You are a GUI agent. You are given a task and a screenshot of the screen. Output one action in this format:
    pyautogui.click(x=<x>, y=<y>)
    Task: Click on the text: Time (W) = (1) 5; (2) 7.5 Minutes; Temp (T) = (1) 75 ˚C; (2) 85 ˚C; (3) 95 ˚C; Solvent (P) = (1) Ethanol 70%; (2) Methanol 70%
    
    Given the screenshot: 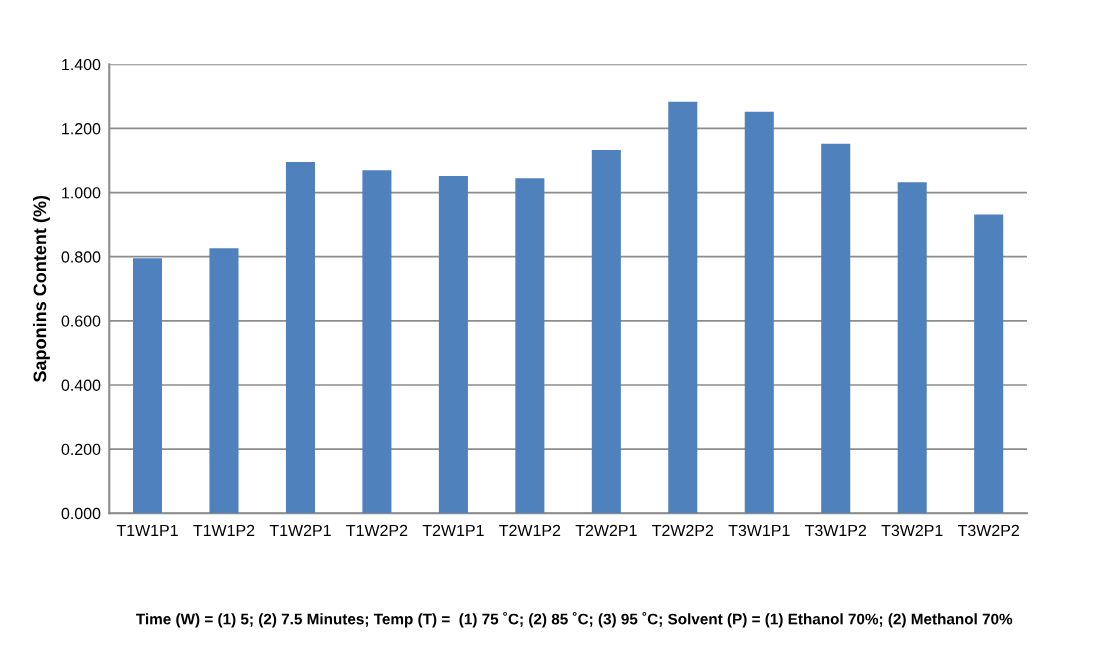 What is the action you would take?
    pyautogui.click(x=574, y=620)
    